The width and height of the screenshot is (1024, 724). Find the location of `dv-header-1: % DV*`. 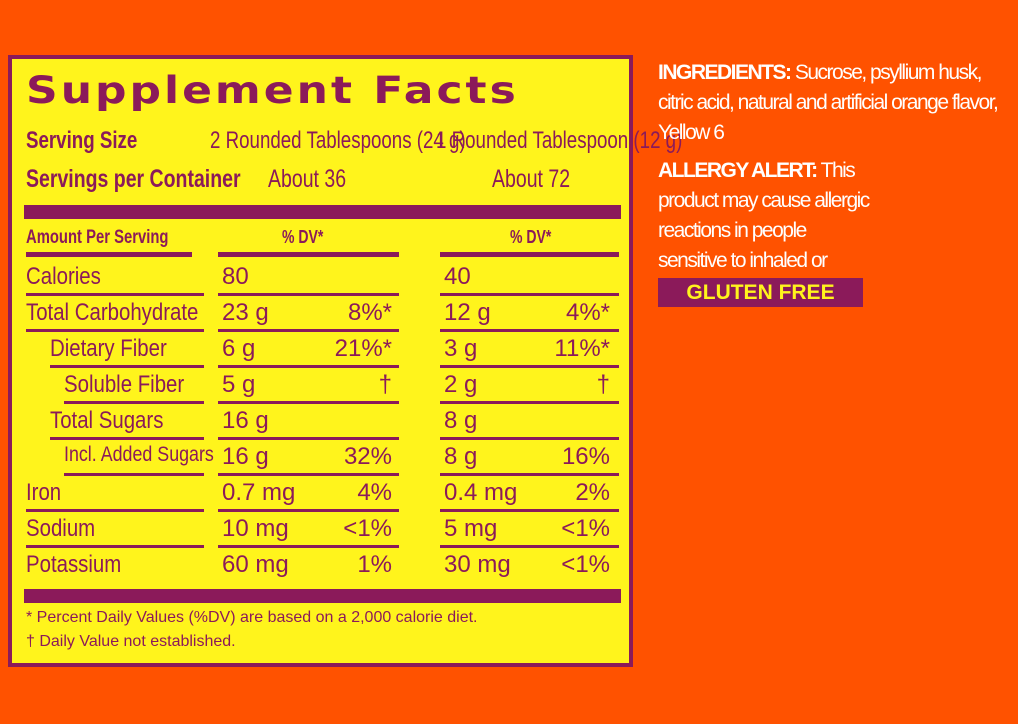

dv-header-1: % DV* is located at coordinates (303, 237).